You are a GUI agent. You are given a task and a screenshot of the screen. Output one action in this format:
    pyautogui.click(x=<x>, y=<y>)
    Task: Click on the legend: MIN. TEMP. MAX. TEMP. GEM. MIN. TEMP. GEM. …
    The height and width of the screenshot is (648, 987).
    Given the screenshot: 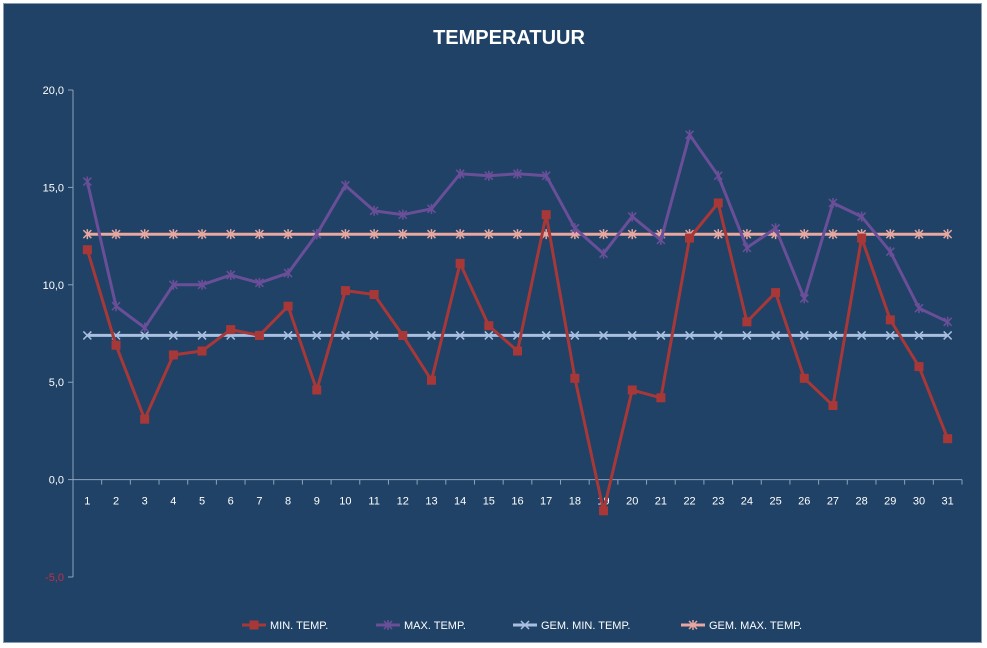 What is the action you would take?
    pyautogui.click(x=522, y=626)
    